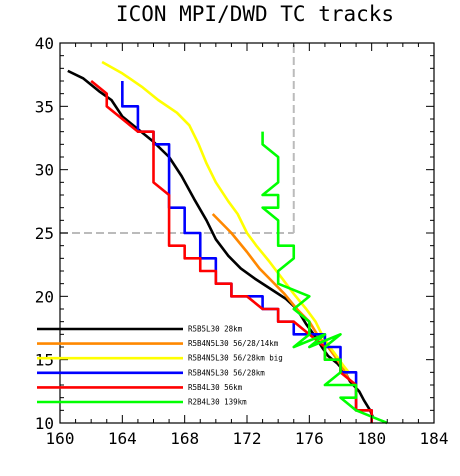 This screenshot has width=460, height=476. Describe the element at coordinates (255, 14) in the screenshot. I see `chart-title: ICON MPI/DWD TC tracks` at that location.